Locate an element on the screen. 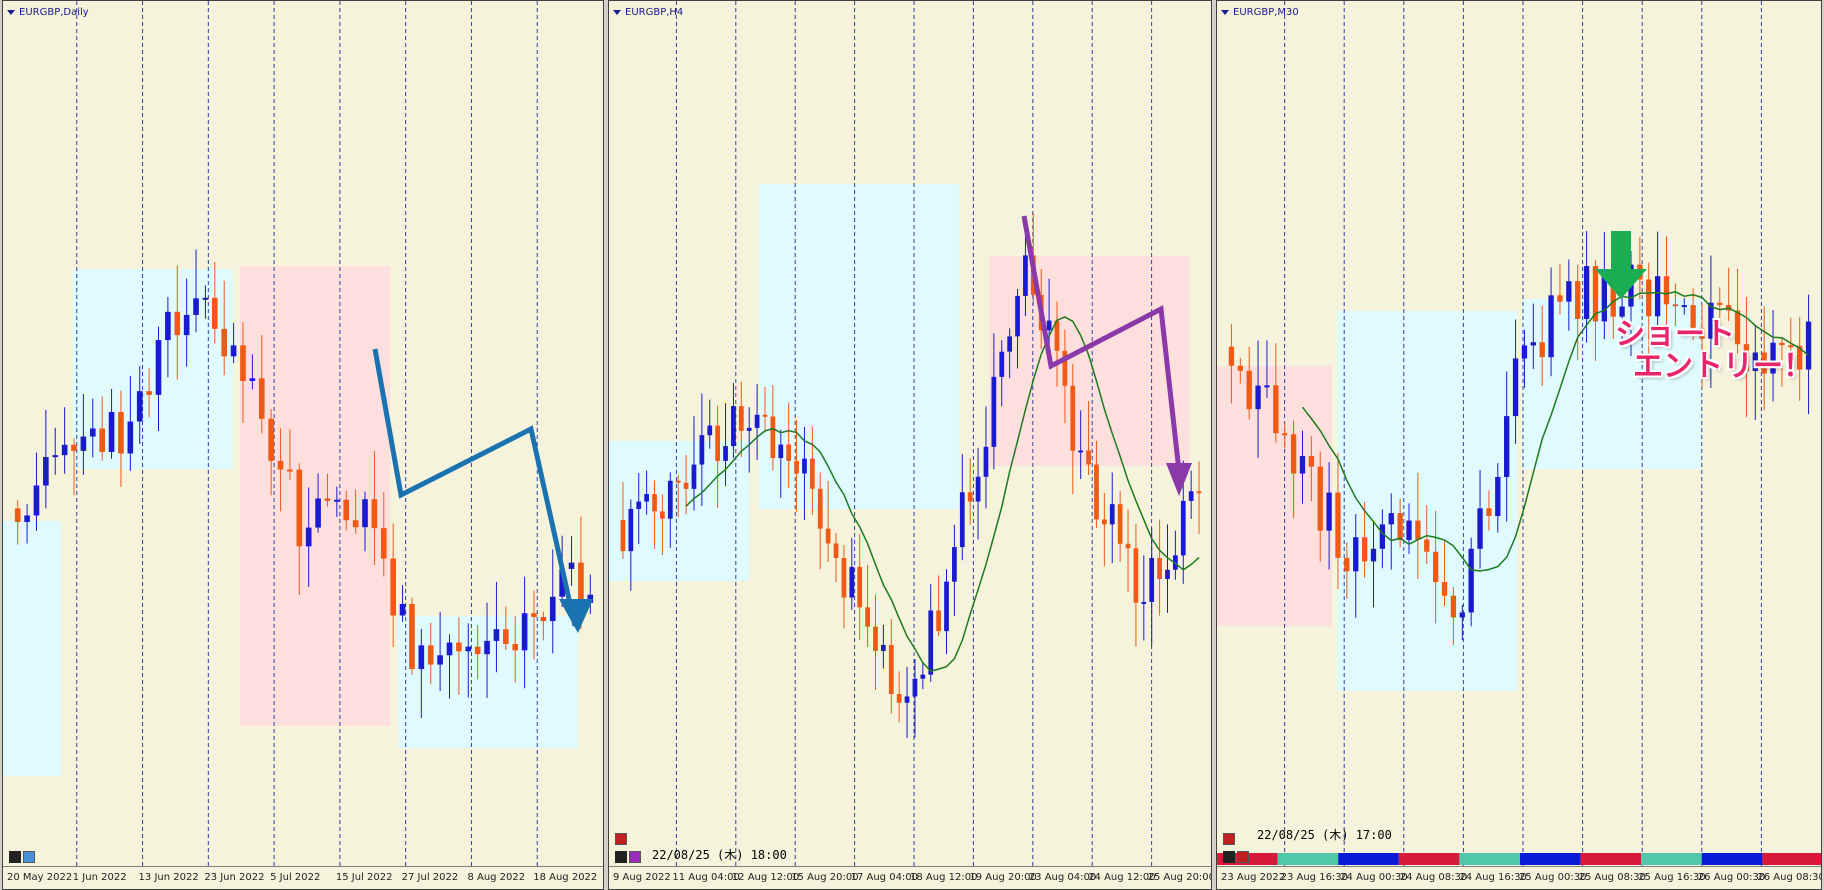  x-tick-label: 26 Aug 00:30 is located at coordinates (1731, 877).